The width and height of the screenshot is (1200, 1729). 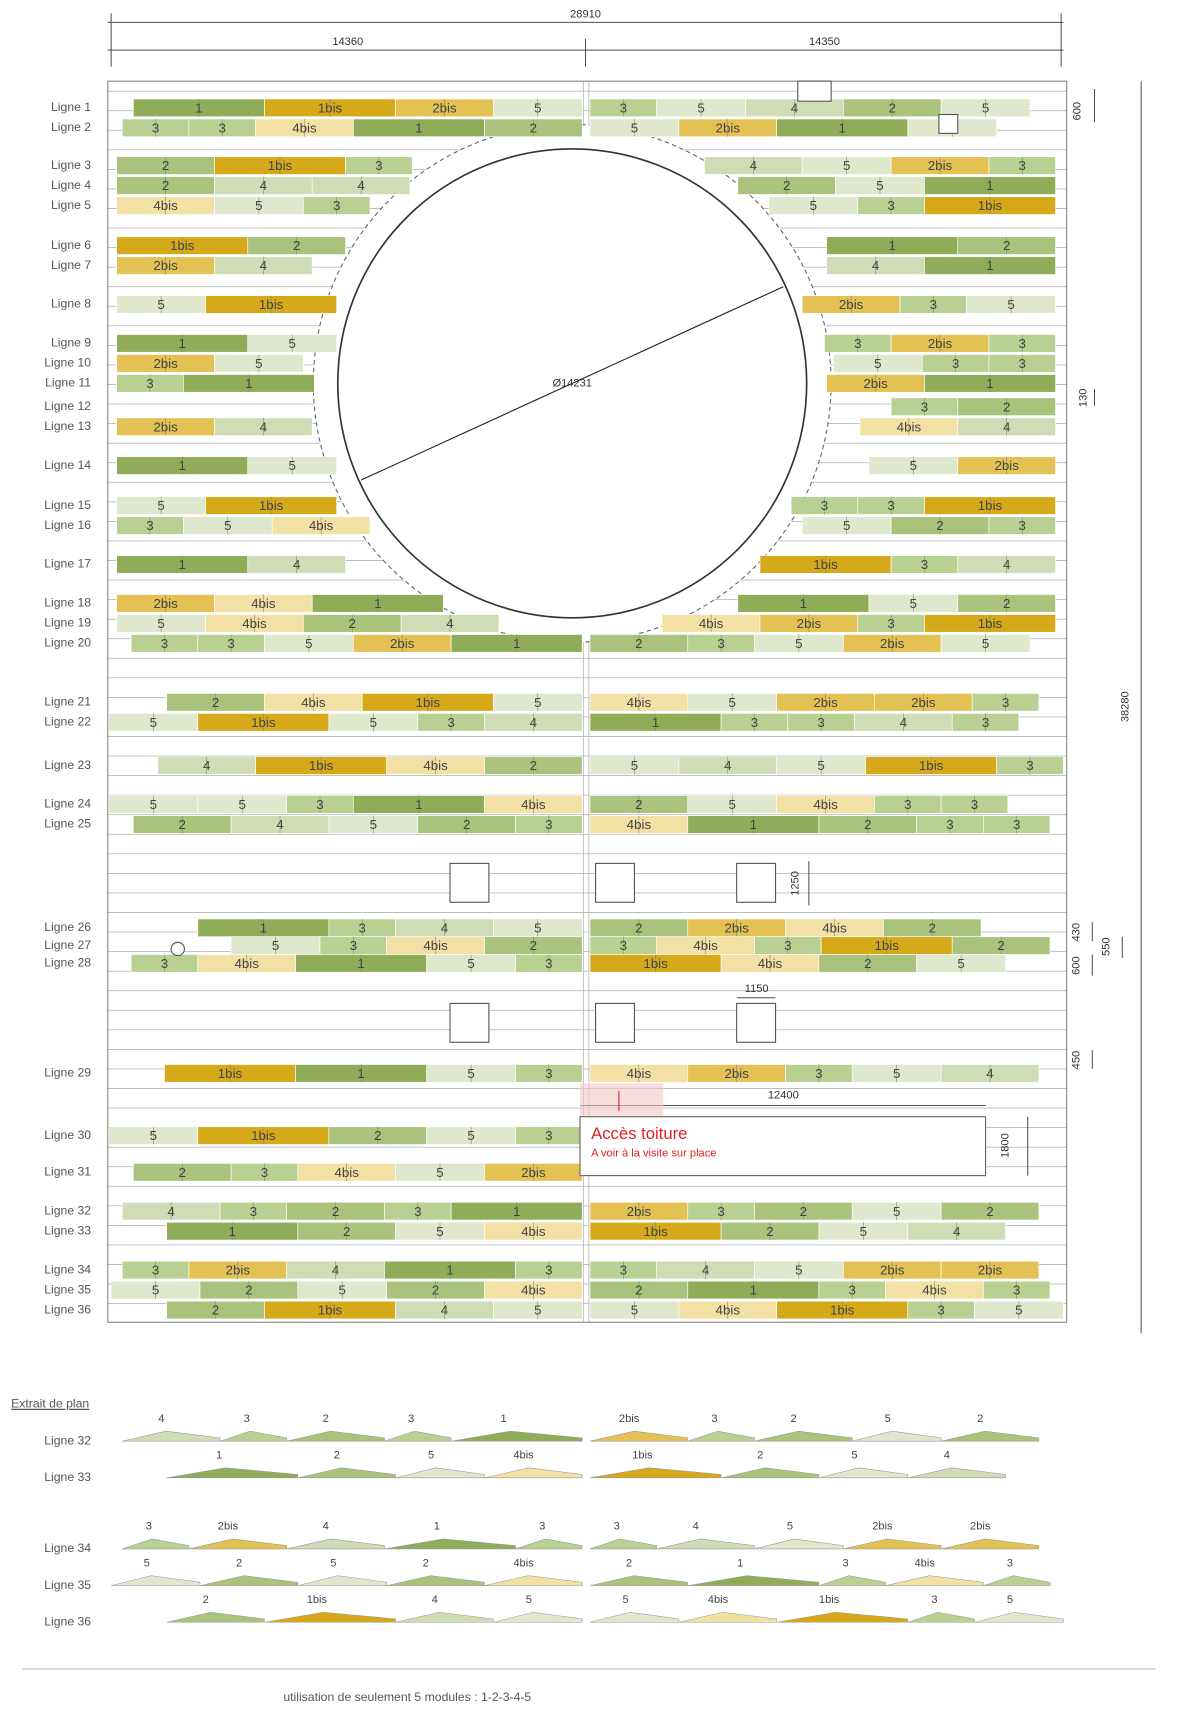 What do you see at coordinates (1078, 111) in the screenshot?
I see `dim-text: 600` at bounding box center [1078, 111].